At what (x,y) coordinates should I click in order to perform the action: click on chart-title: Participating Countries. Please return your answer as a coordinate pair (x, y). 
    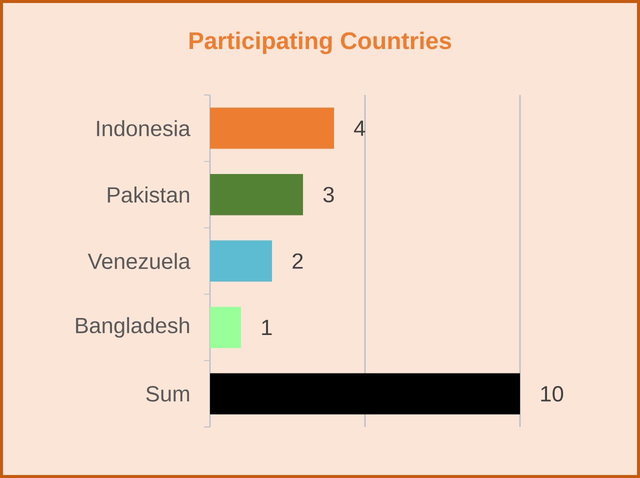
    Looking at the image, I should click on (321, 43).